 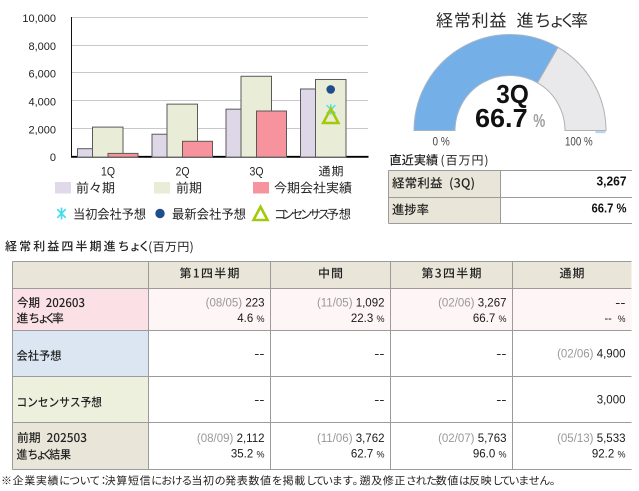 I want to click on svg-text: (11/05) 1,092, so click(x=351, y=304).